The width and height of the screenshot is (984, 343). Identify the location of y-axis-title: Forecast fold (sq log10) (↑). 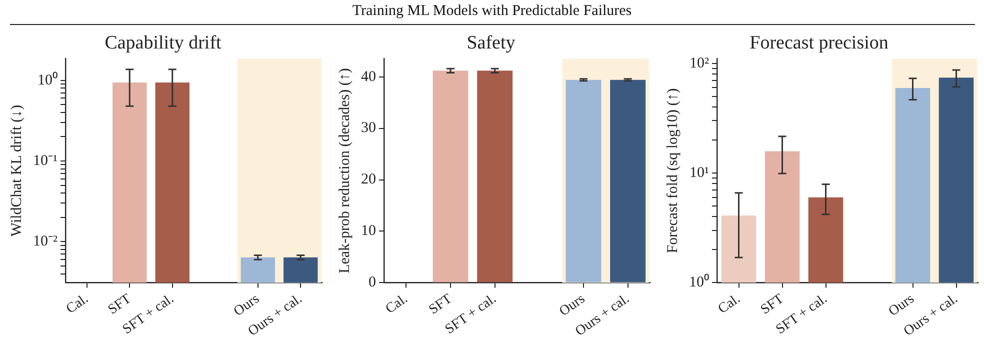
(672, 171).